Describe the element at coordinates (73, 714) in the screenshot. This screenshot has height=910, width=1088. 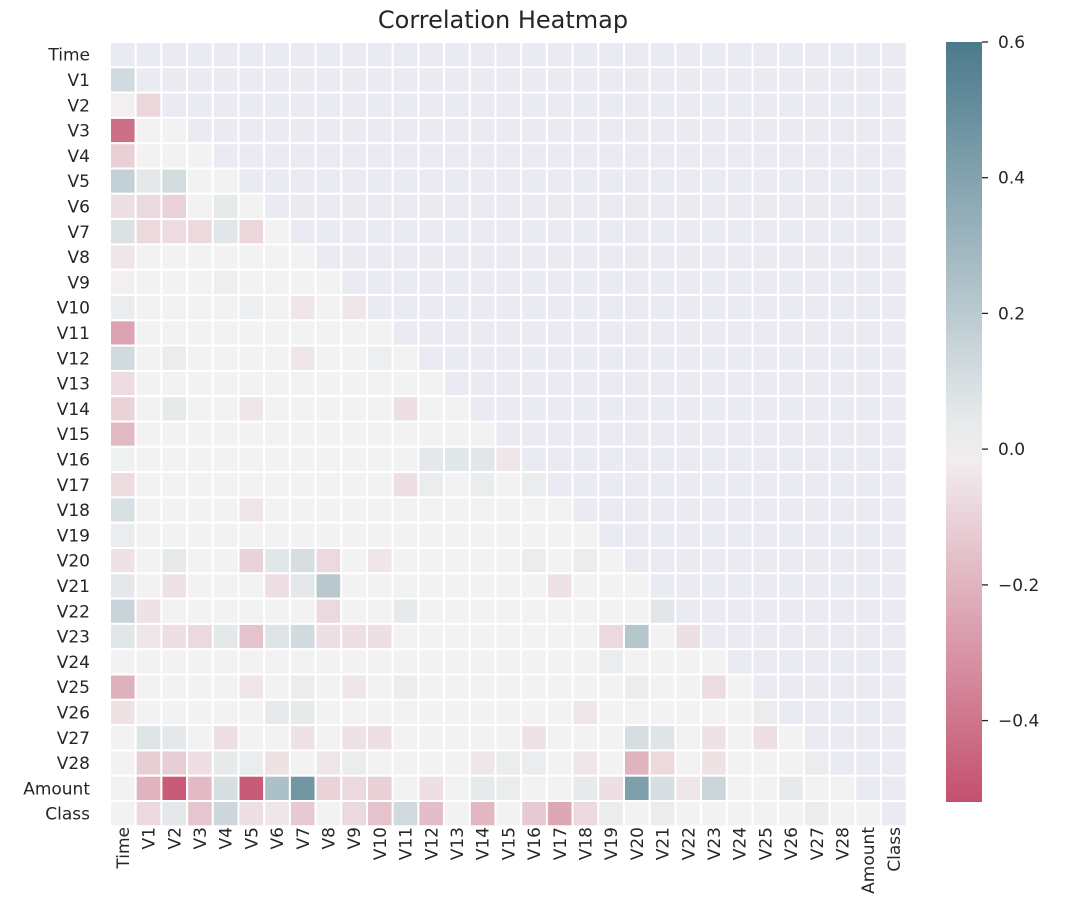
I see `row-tick-label: V26` at that location.